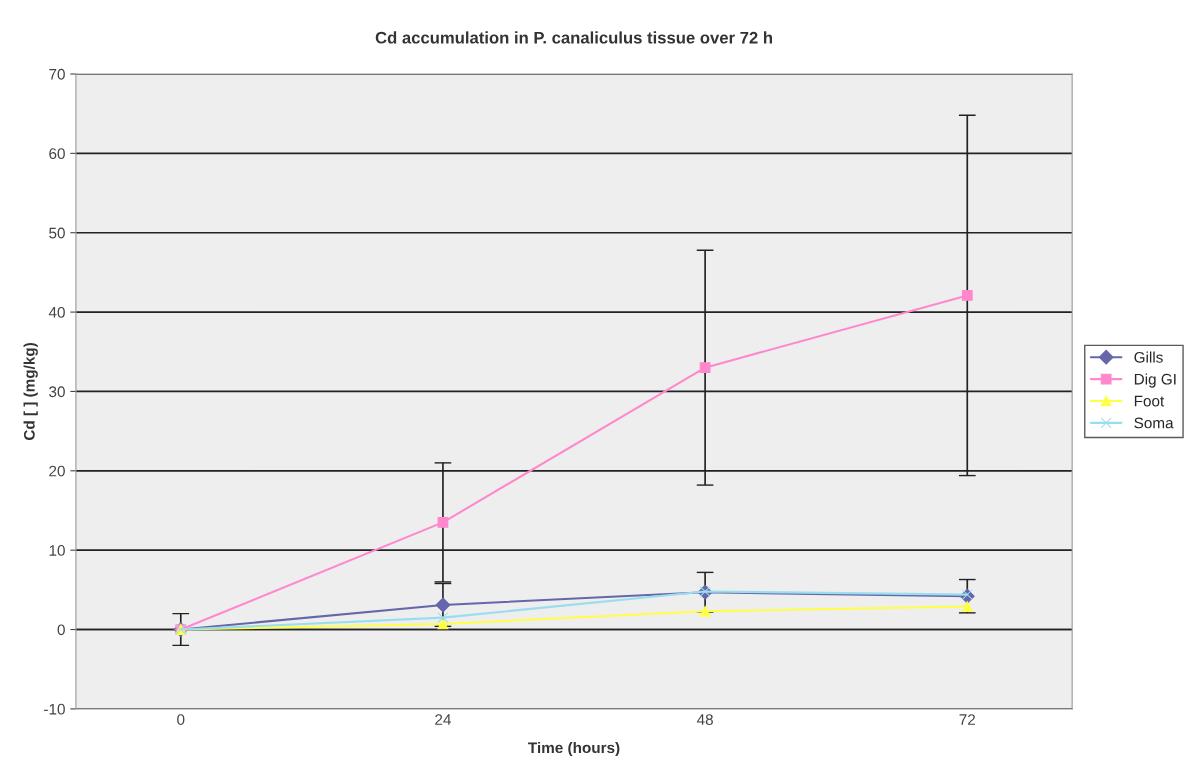 This screenshot has height=779, width=1186. Describe the element at coordinates (443, 719) in the screenshot. I see `x-tick-label: 24` at that location.